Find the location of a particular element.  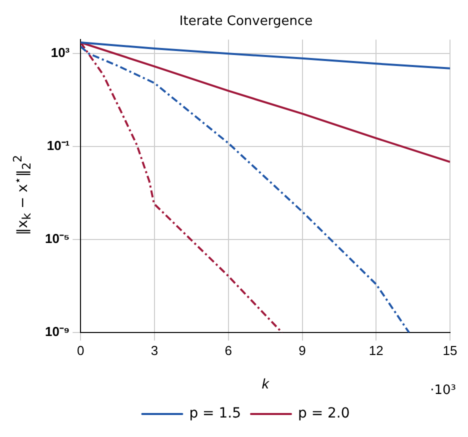

text: ·10³ is located at coordinates (443, 390).